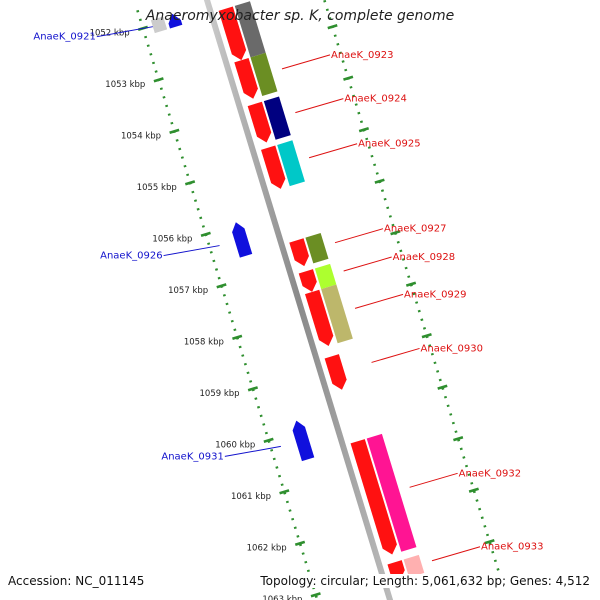 The width and height of the screenshot is (600, 600). What do you see at coordinates (415, 229) in the screenshot?
I see `gene-label: AnaeK_0927` at bounding box center [415, 229].